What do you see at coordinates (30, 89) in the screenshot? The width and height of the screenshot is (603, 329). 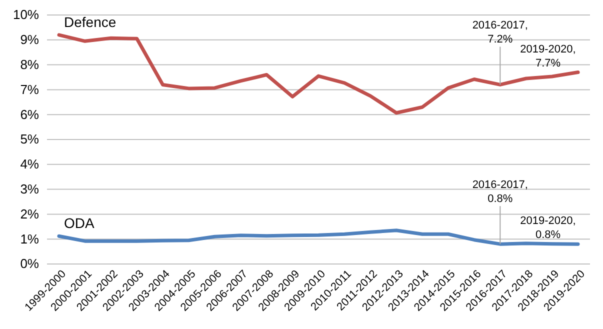 I see `y-tick-label: 7%` at bounding box center [30, 89].